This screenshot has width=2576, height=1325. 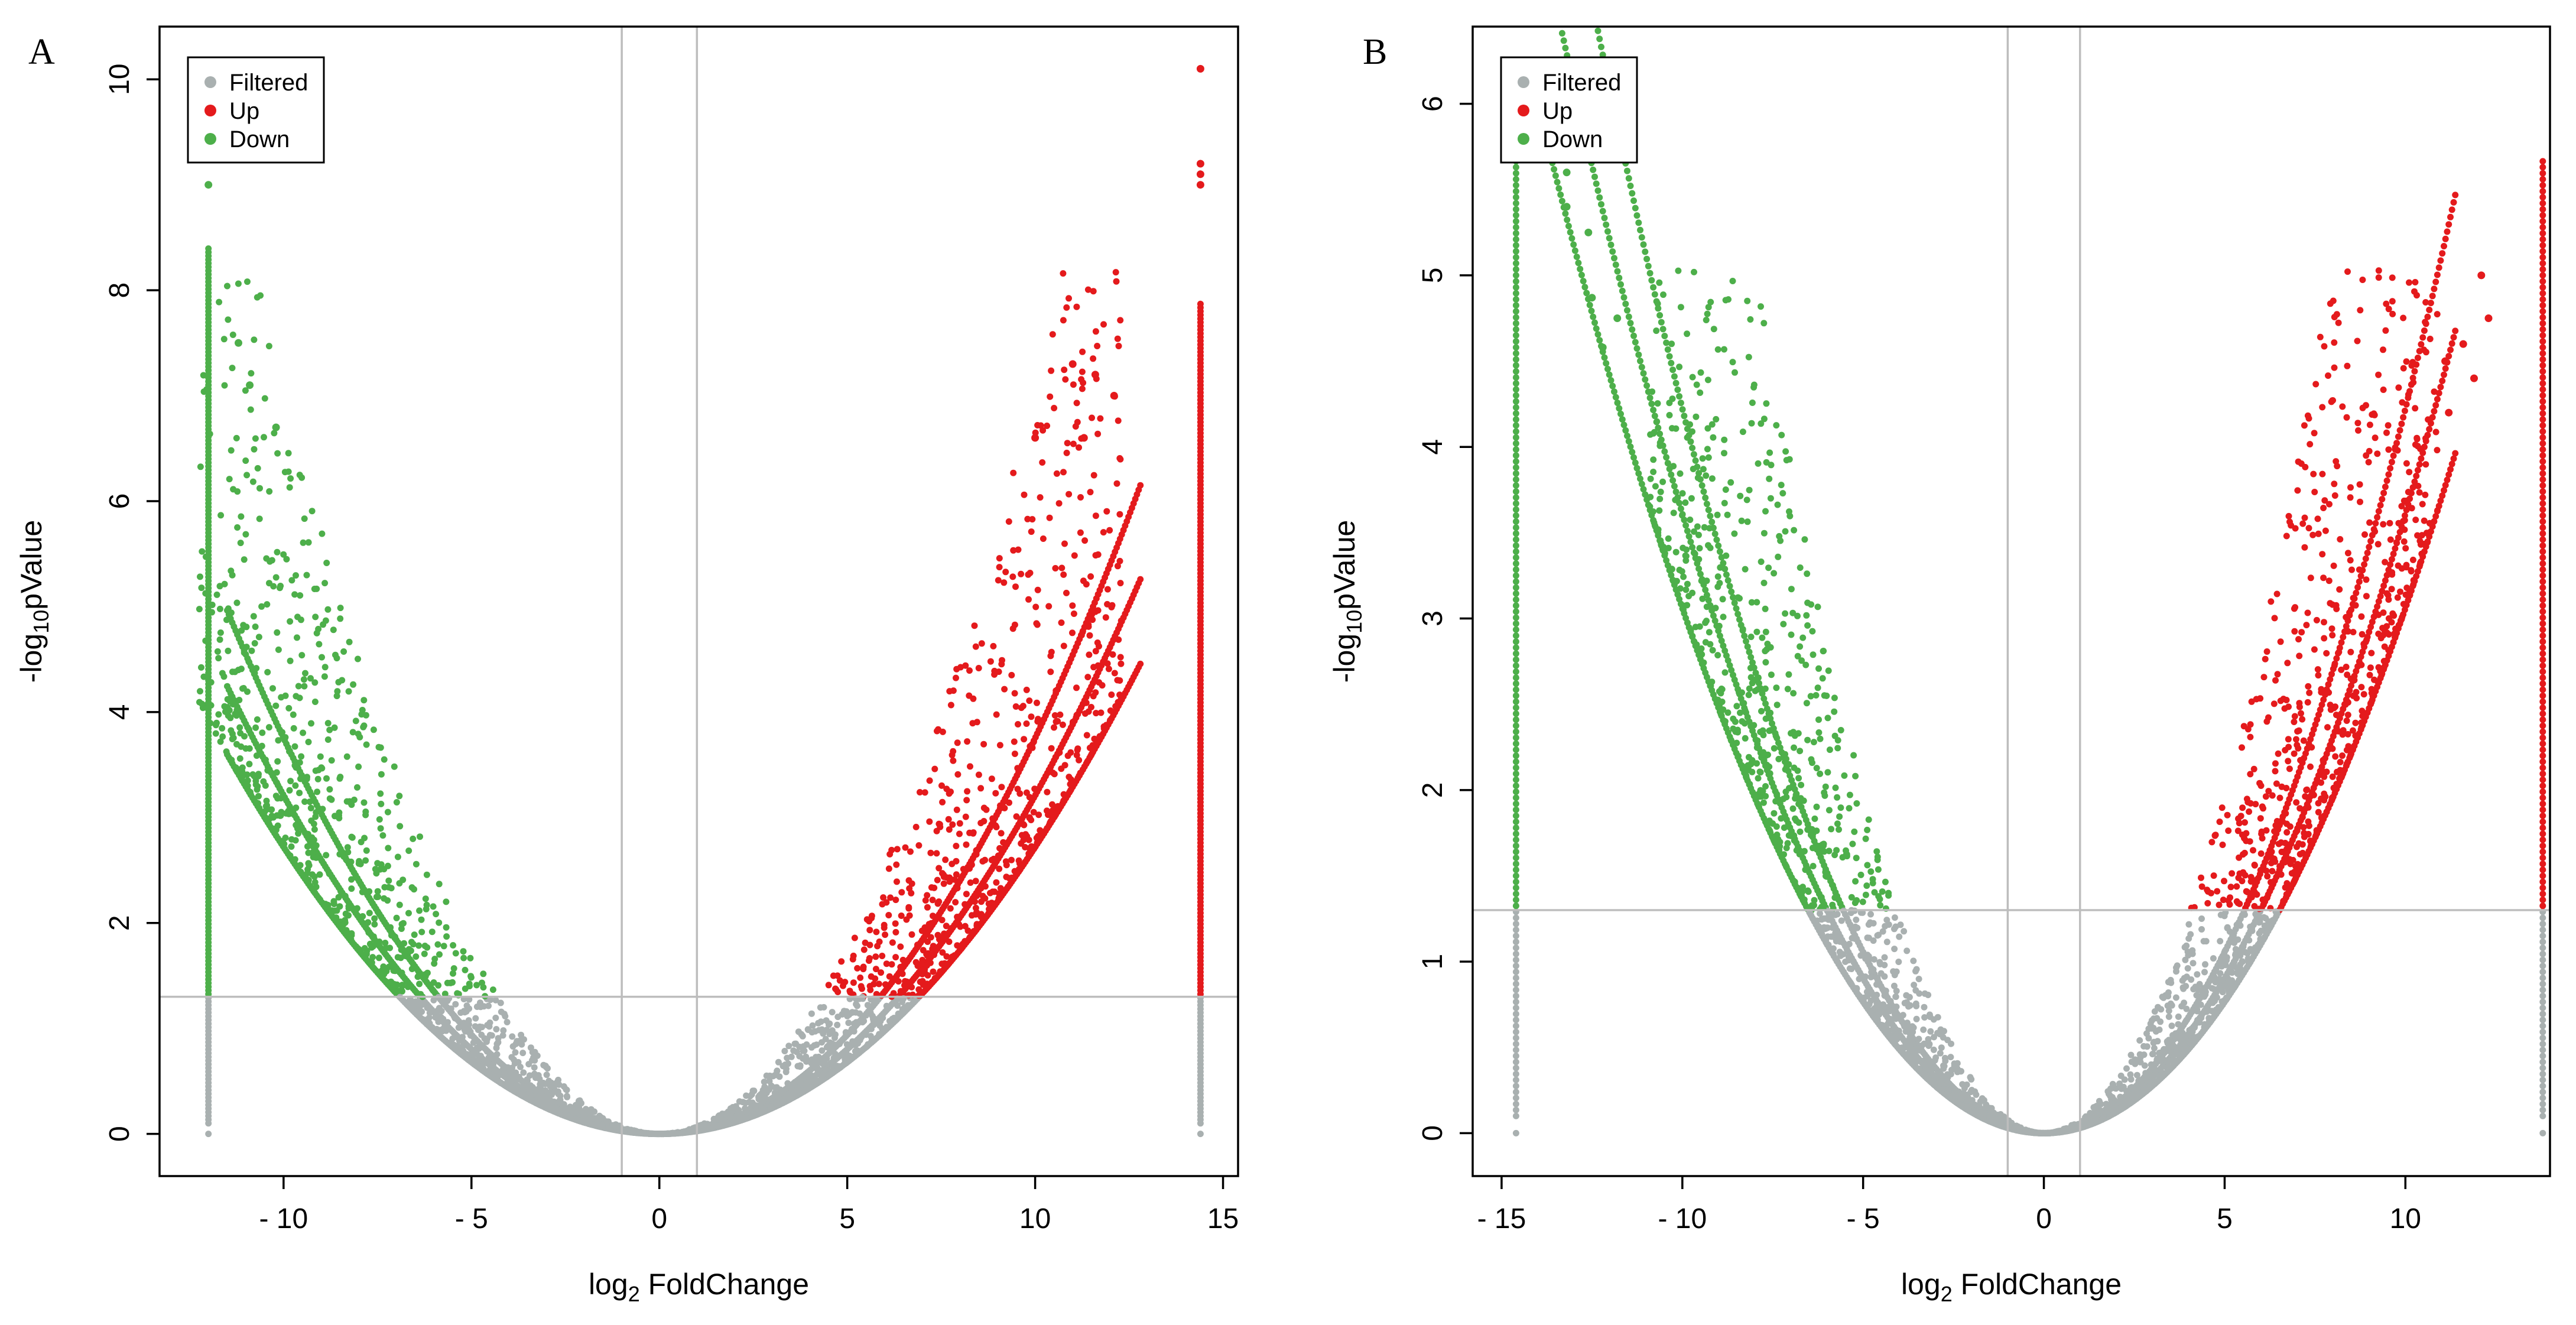 I want to click on y-axis-title: -log10pValue, so click(x=34, y=601).